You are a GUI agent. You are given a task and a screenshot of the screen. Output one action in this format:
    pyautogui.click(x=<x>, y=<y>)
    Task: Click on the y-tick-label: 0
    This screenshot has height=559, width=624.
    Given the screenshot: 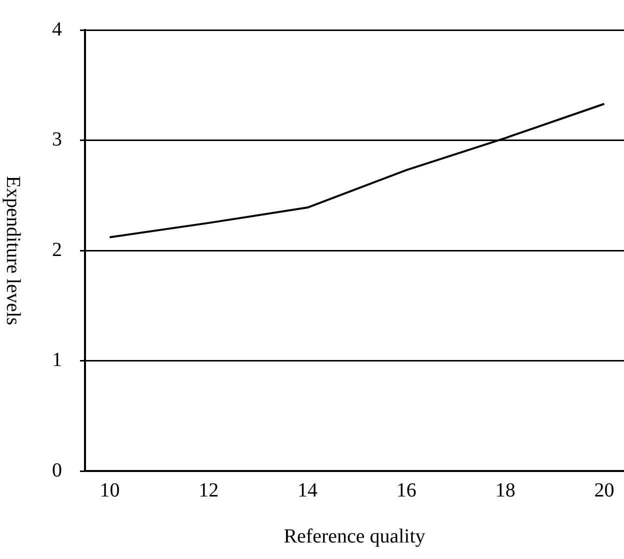 What is the action you would take?
    pyautogui.click(x=57, y=470)
    